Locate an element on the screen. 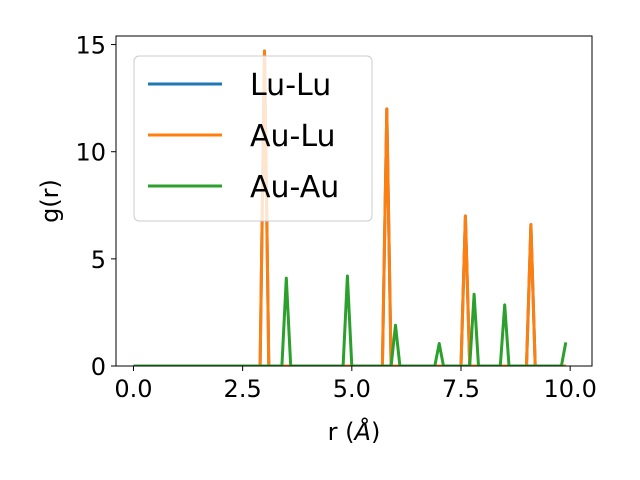  x-tick-label: 10.0 is located at coordinates (569, 389).